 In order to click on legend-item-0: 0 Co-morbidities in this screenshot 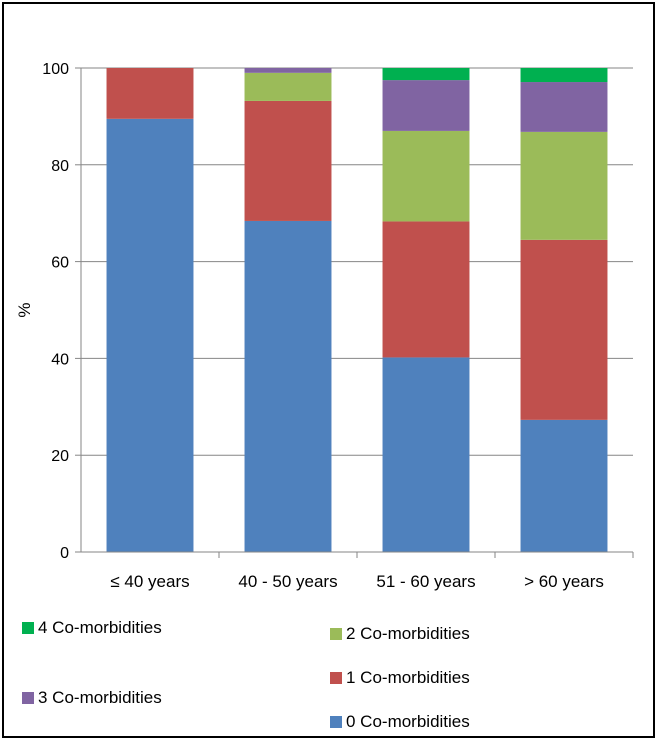, I will do `click(400, 722)`.